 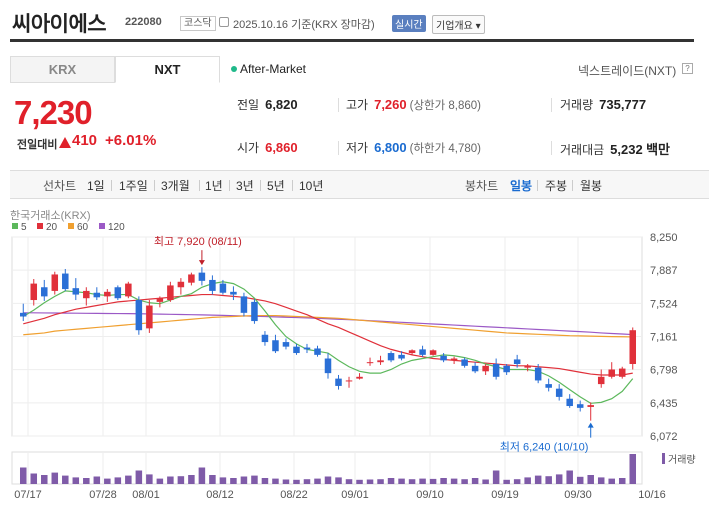 What do you see at coordinates (65, 142) in the screenshot?
I see `up-triangle-icon` at bounding box center [65, 142].